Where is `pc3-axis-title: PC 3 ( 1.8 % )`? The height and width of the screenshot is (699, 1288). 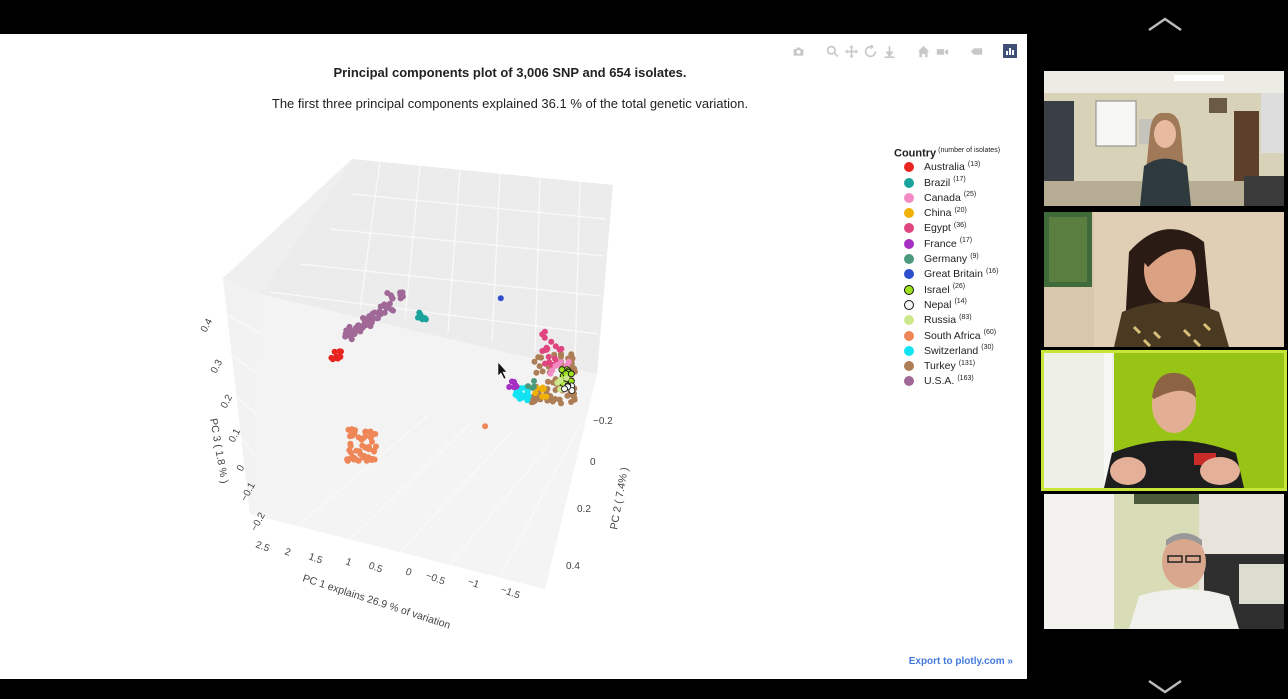 pc3-axis-title: PC 3 ( 1.8 % ) is located at coordinates (218, 450).